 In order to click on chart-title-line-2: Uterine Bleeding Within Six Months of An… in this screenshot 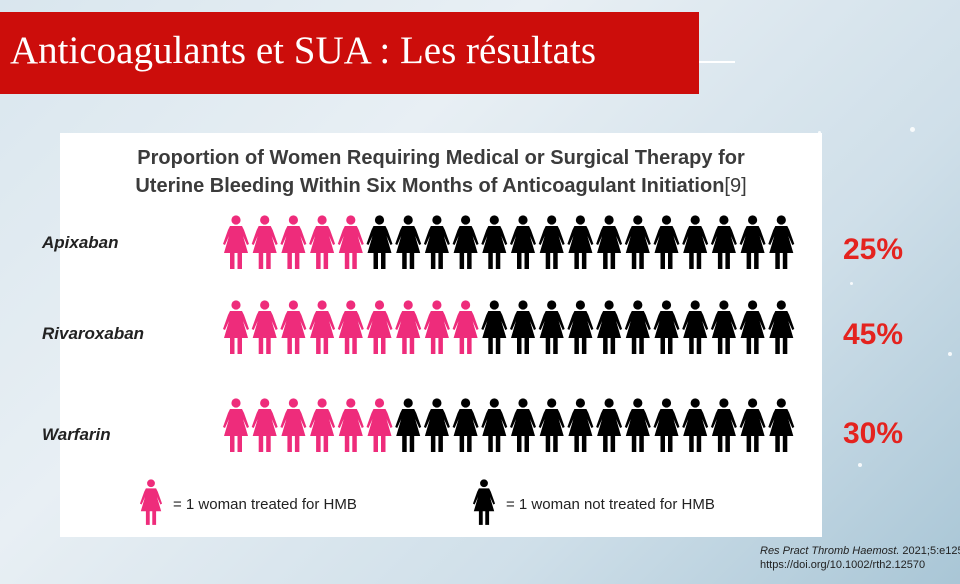, I will do `click(441, 186)`.